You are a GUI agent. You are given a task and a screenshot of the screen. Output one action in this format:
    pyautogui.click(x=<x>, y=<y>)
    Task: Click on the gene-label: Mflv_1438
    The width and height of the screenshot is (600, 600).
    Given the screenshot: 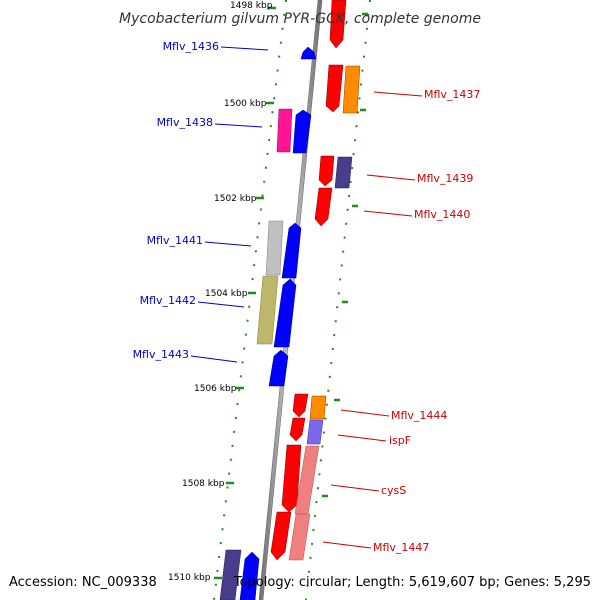 What is the action you would take?
    pyautogui.click(x=185, y=122)
    